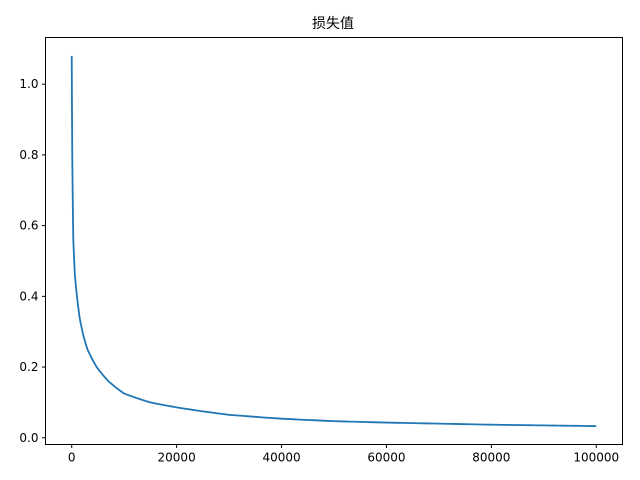 This screenshot has height=480, width=640. I want to click on y-tick-label: 0.4, so click(28, 296).